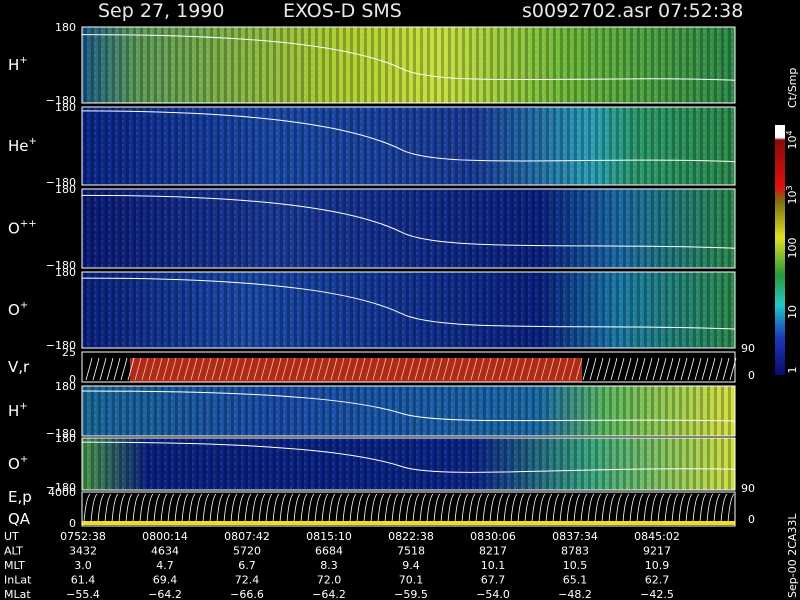 The image size is (800, 600). Describe the element at coordinates (748, 348) in the screenshot. I see `right-axis-top: 90` at that location.